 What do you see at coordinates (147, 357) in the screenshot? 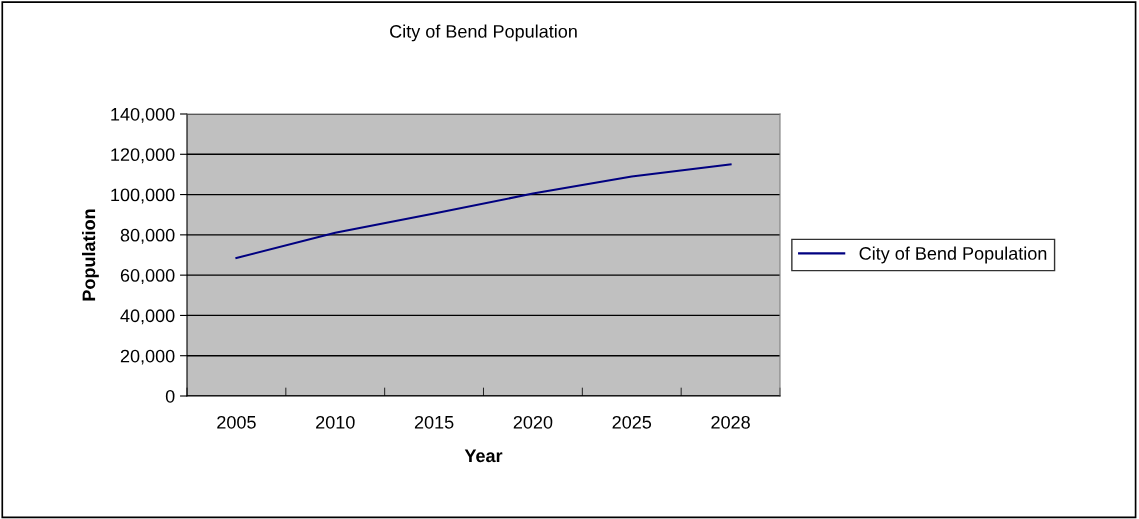
I see `y-tick-label: 20,000` at bounding box center [147, 357].